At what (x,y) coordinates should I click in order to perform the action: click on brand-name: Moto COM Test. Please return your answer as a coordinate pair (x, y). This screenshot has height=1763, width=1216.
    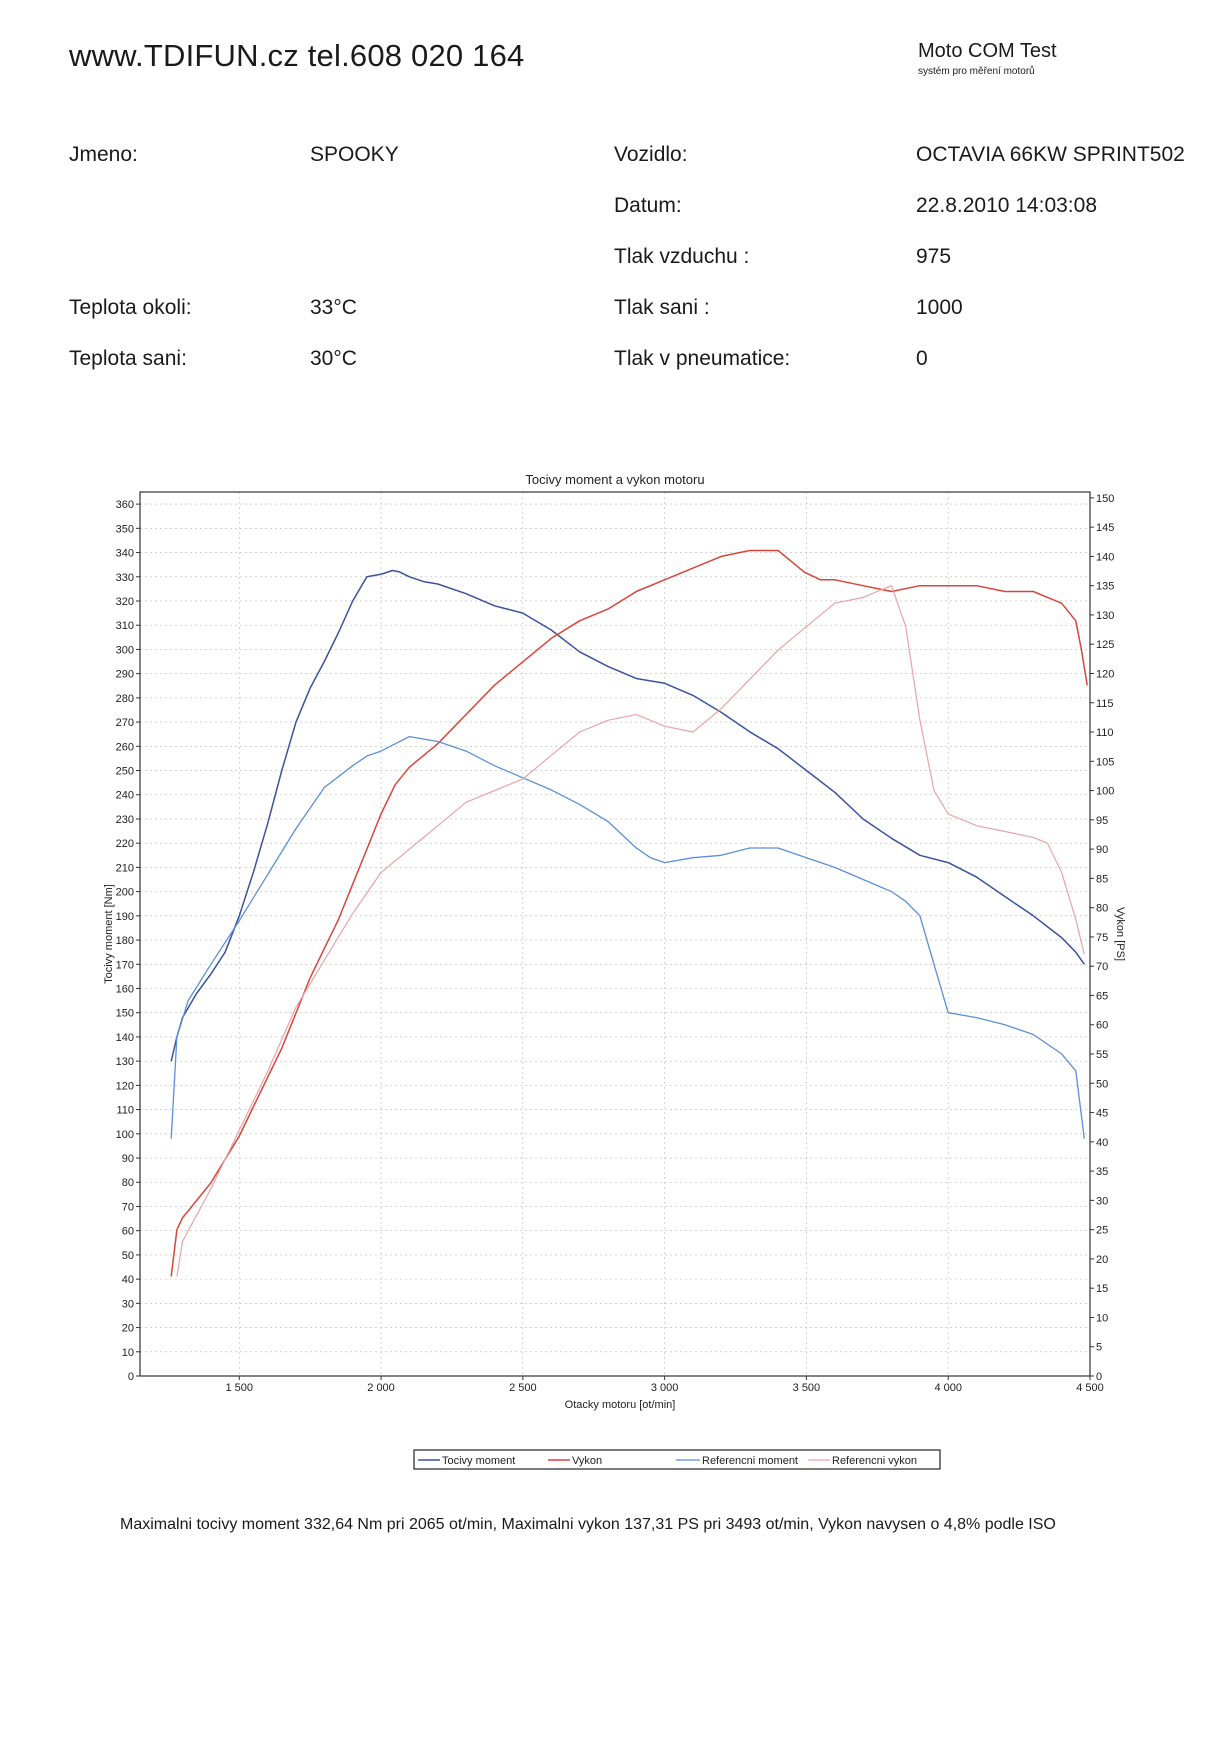
    Looking at the image, I should click on (987, 51).